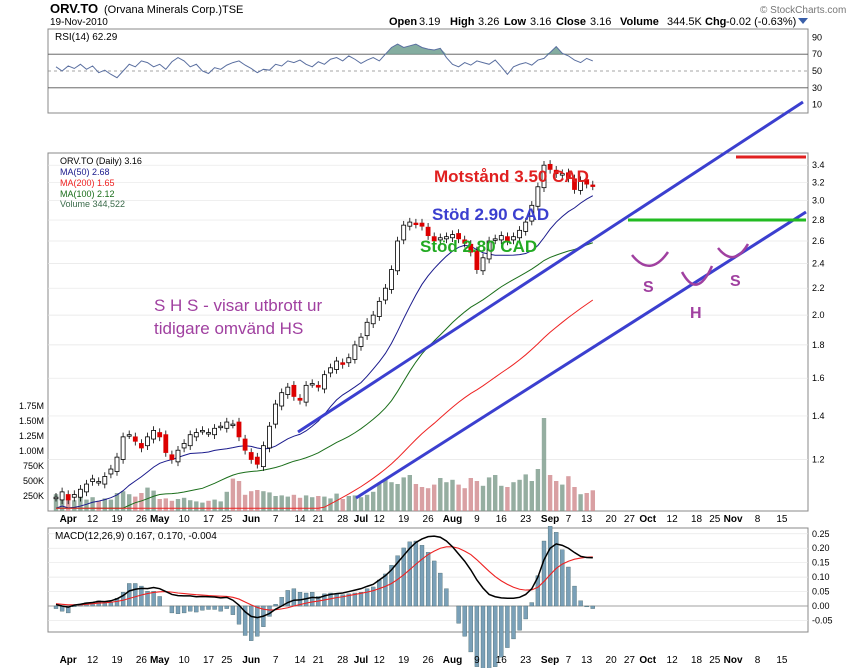 This screenshot has width=850, height=668. What do you see at coordinates (639, 22) in the screenshot?
I see `volume-label: Volume` at bounding box center [639, 22].